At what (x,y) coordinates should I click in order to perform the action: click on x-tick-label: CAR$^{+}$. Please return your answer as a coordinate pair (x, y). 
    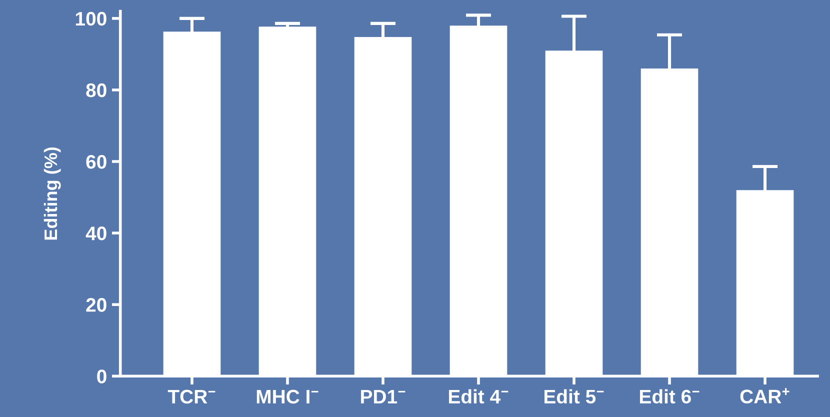
    Looking at the image, I should click on (765, 396).